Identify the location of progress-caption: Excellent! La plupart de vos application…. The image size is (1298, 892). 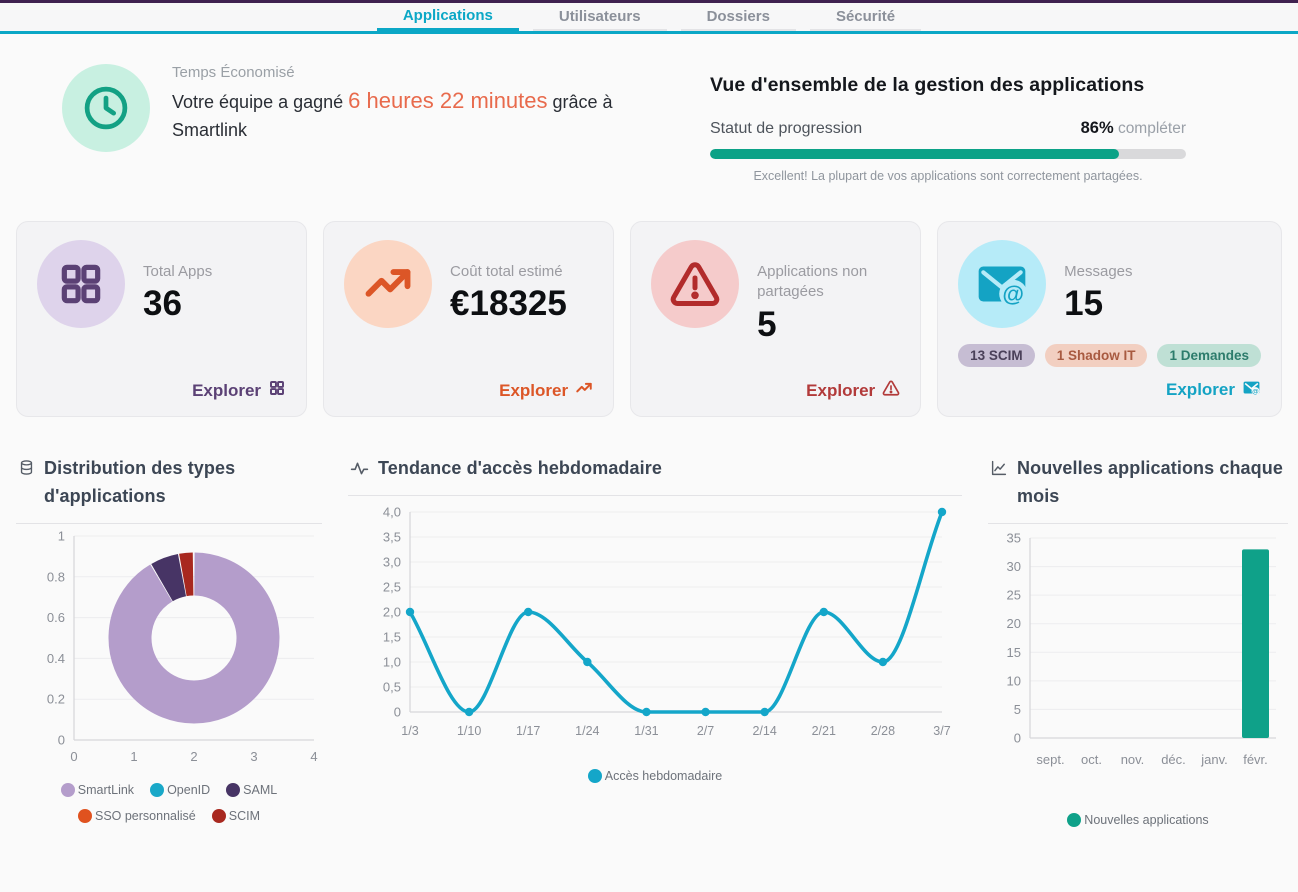
(948, 176).